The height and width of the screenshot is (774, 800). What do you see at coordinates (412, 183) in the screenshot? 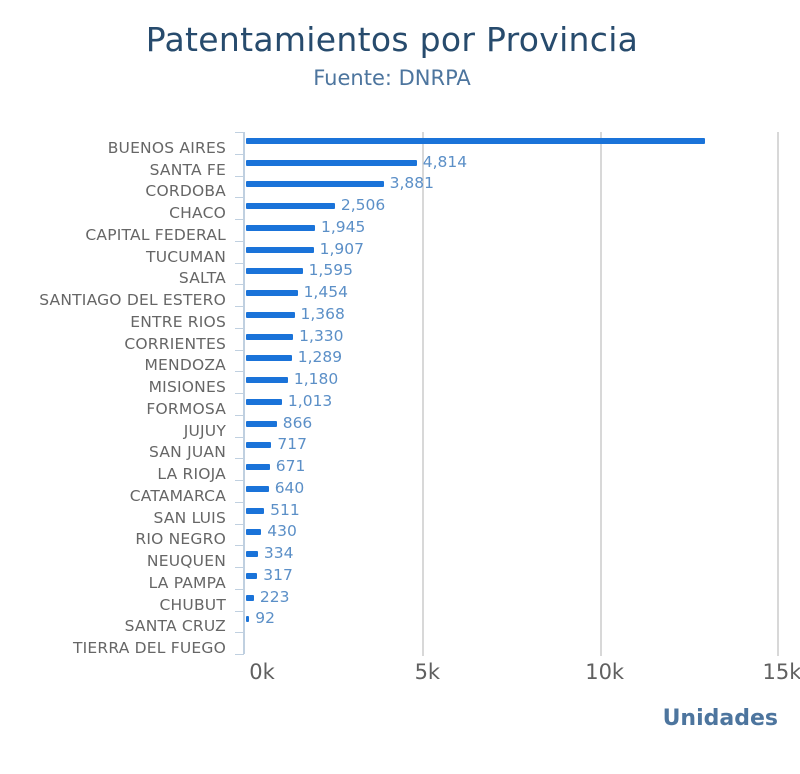
I see `data-label: 3,881` at bounding box center [412, 183].